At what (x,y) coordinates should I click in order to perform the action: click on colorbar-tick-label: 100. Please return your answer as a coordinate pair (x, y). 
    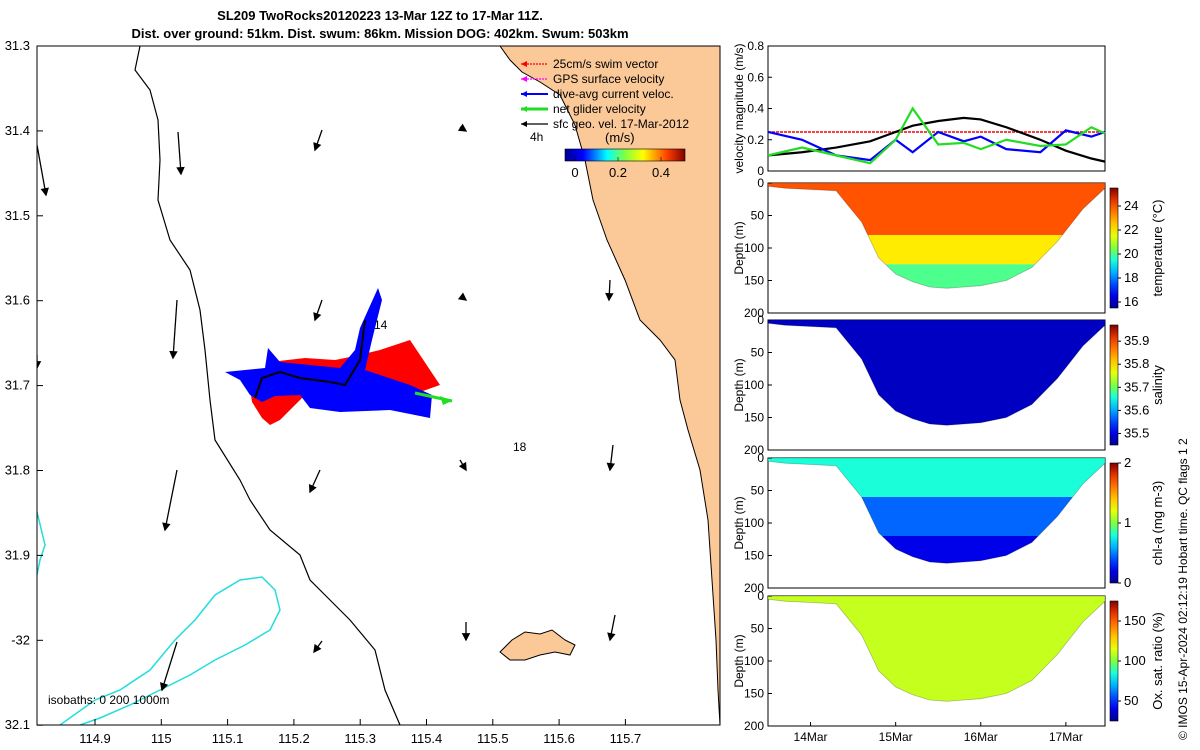
    Looking at the image, I should click on (1135, 660).